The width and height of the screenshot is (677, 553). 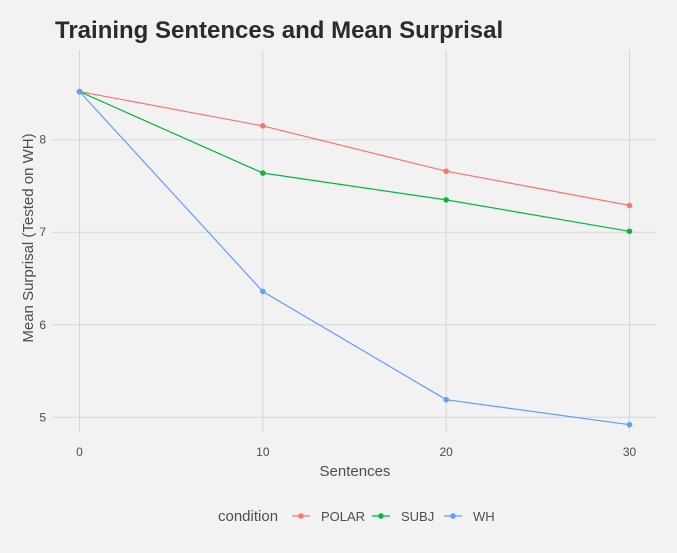 I want to click on chart-title: Training Sentences and Mean Surprisal, so click(x=279, y=30).